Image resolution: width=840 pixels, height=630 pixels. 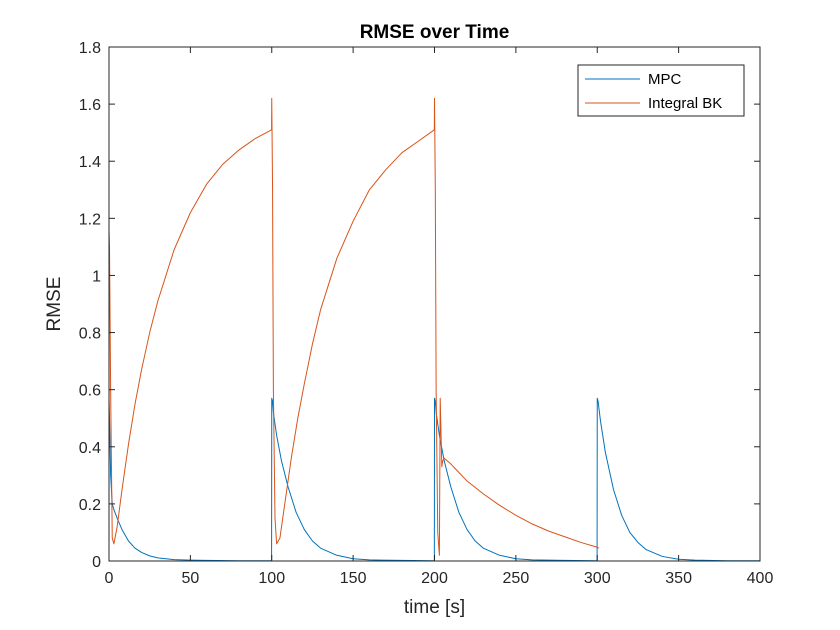 I want to click on x-axis-label: time [s], so click(x=434, y=607).